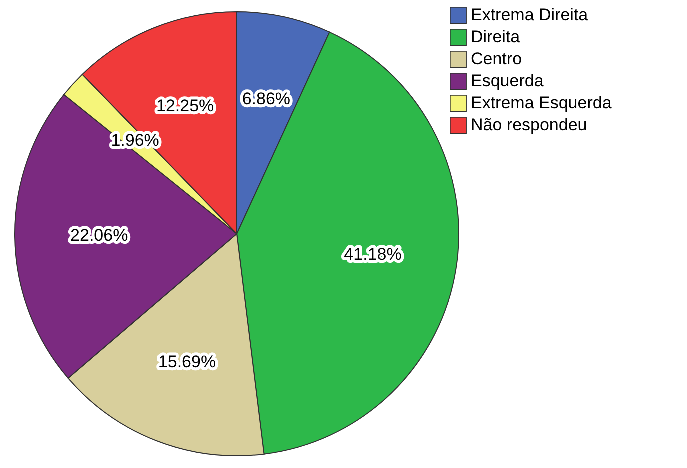 Image resolution: width=687 pixels, height=468 pixels. I want to click on legend-label: Esquerda, so click(507, 81).